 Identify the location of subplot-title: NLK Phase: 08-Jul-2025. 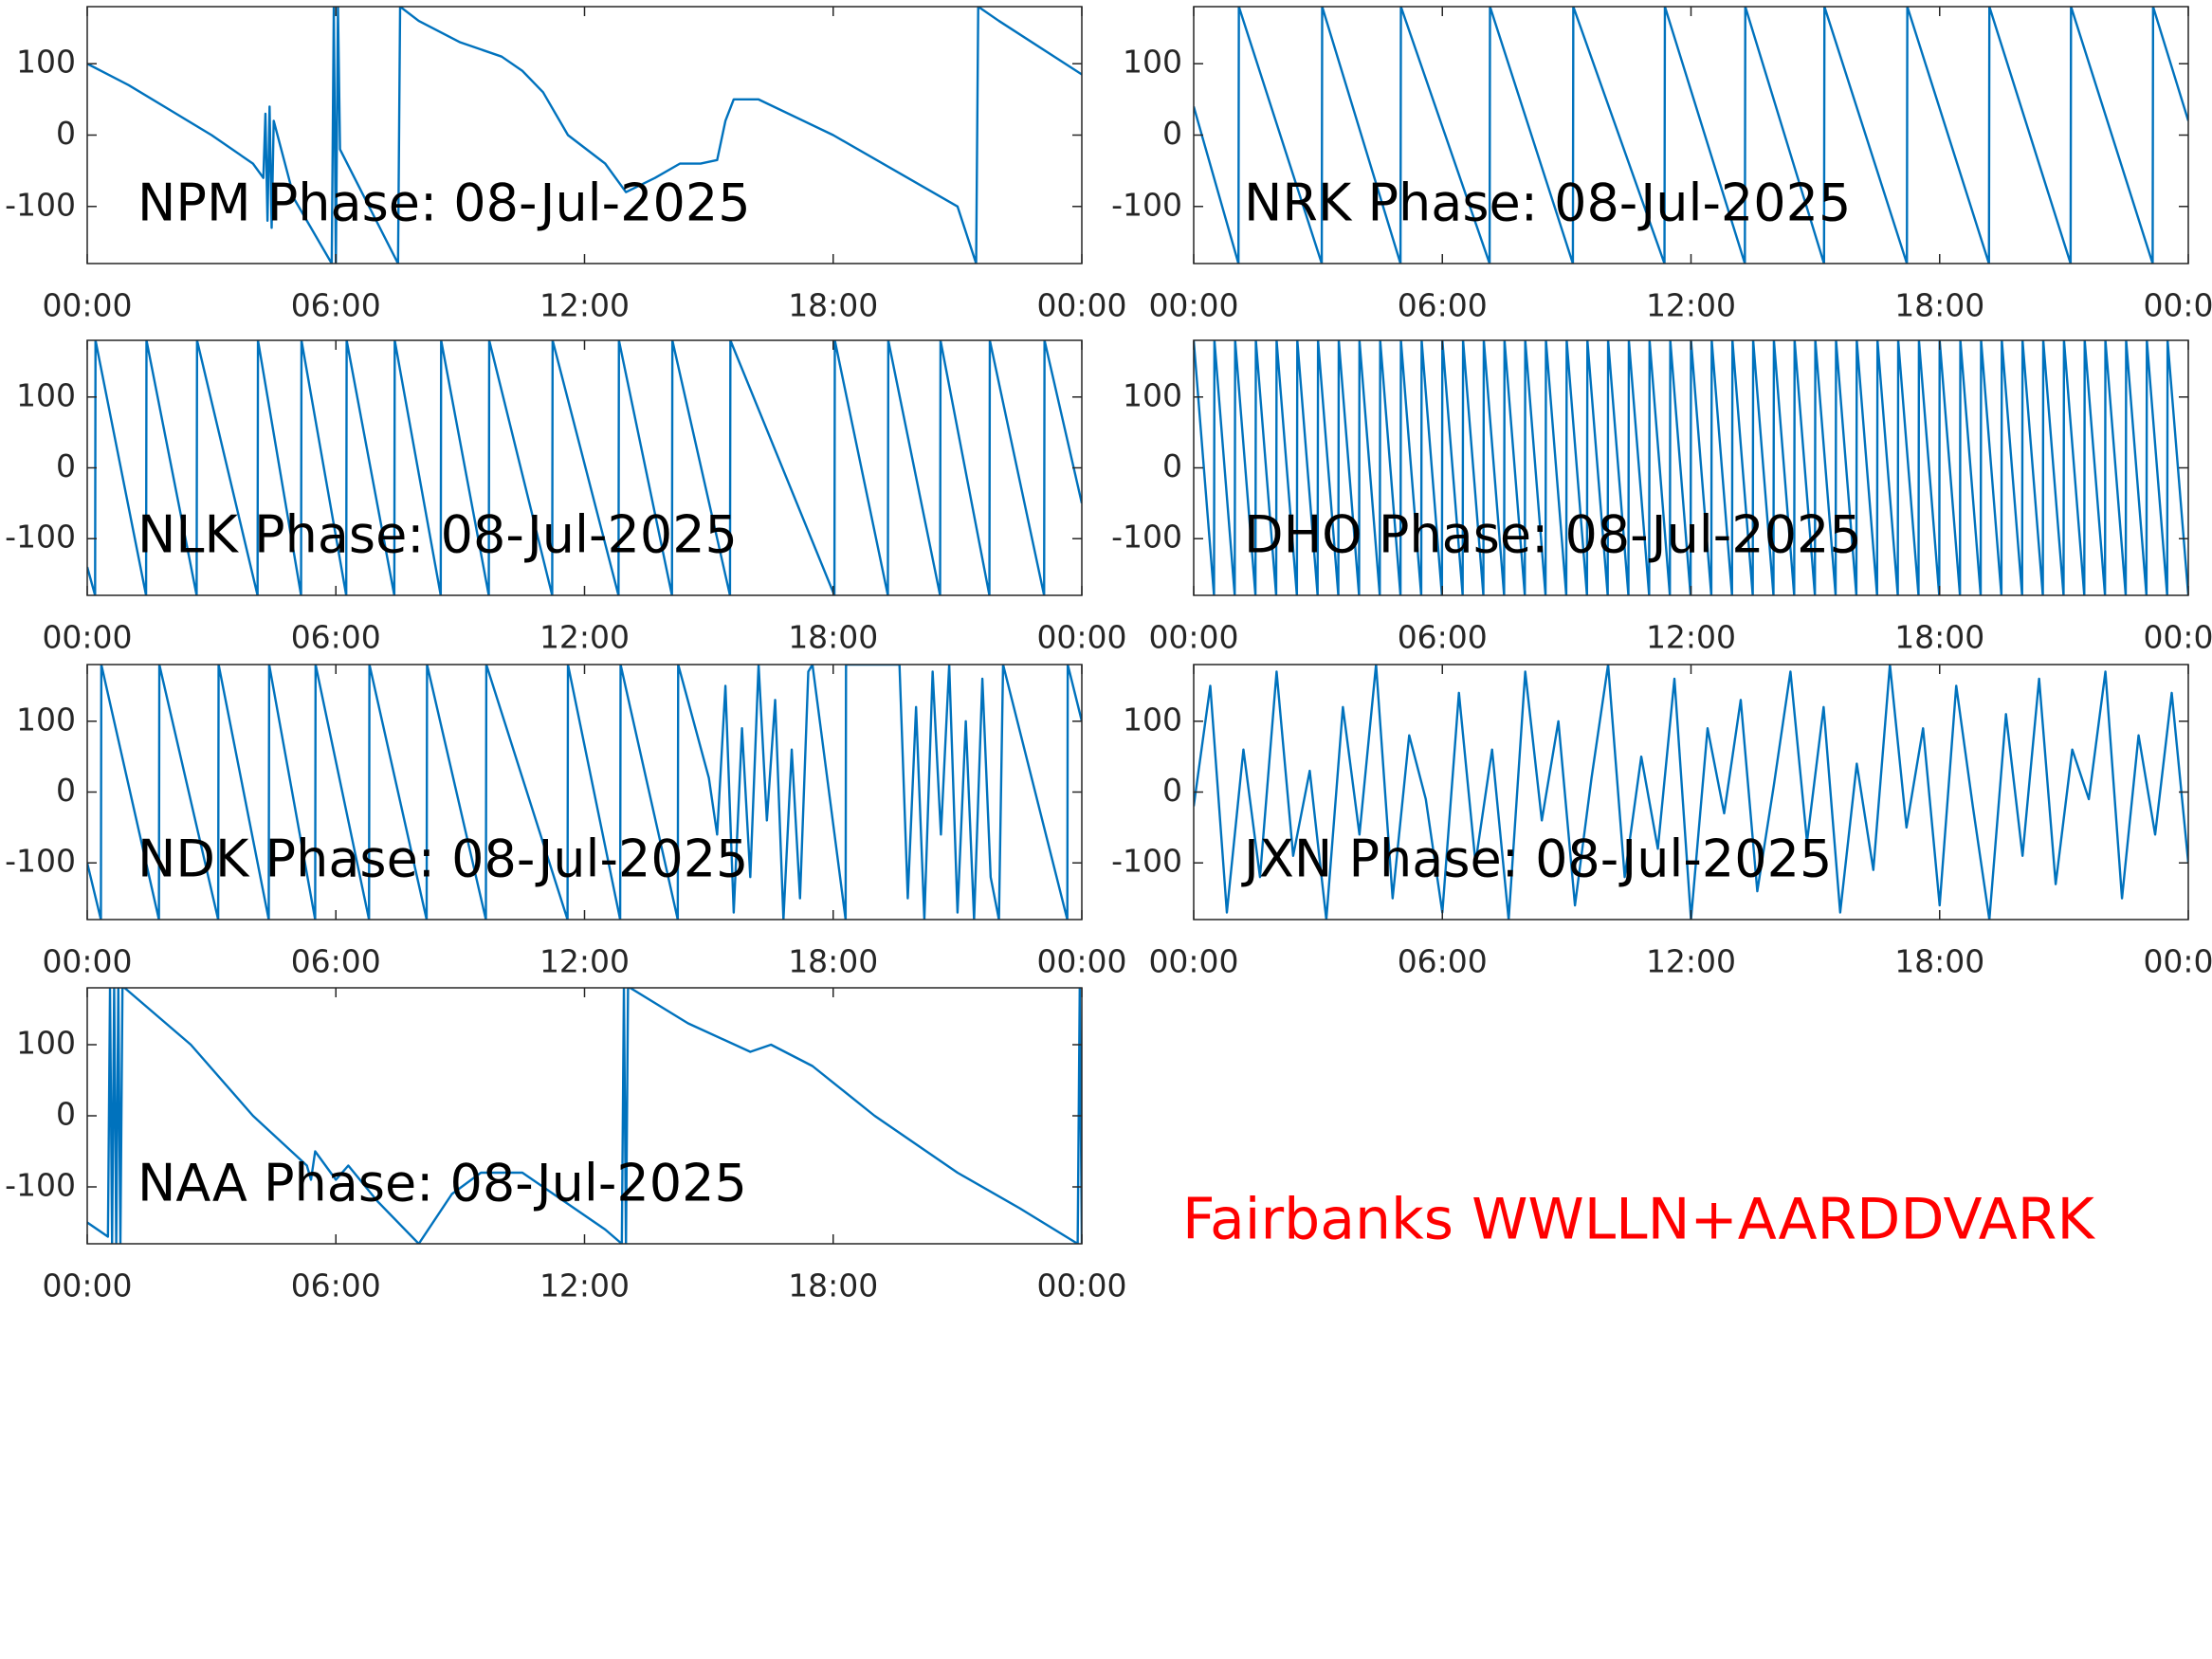
(437, 535).